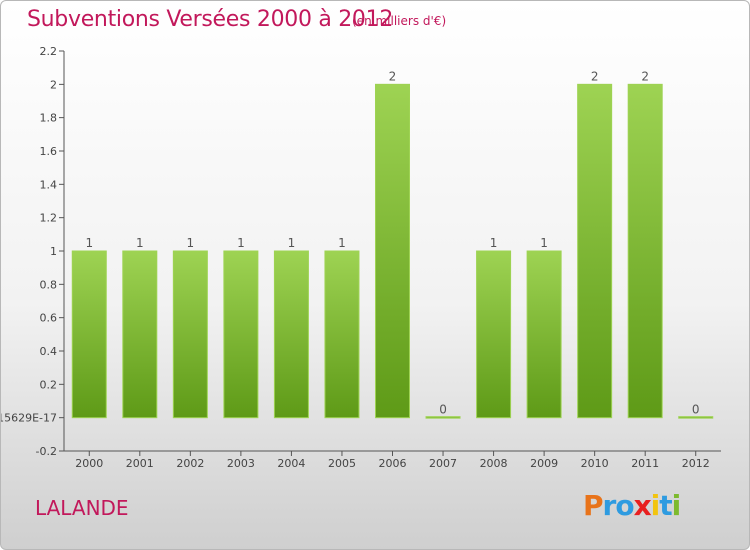 This screenshot has width=750, height=550. What do you see at coordinates (49, 118) in the screenshot?
I see `y-tick-label: 1.8` at bounding box center [49, 118].